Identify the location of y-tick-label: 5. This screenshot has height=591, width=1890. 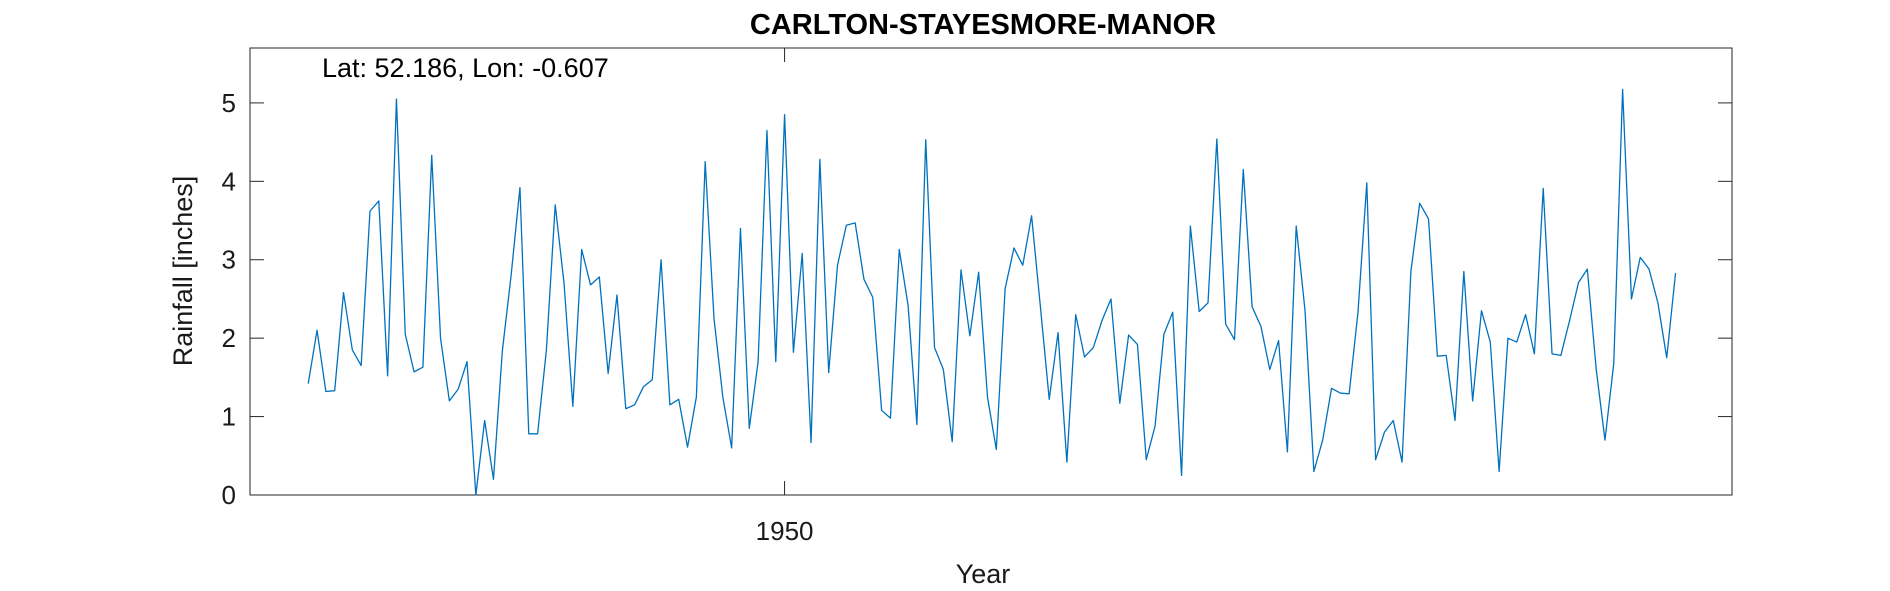
(229, 103).